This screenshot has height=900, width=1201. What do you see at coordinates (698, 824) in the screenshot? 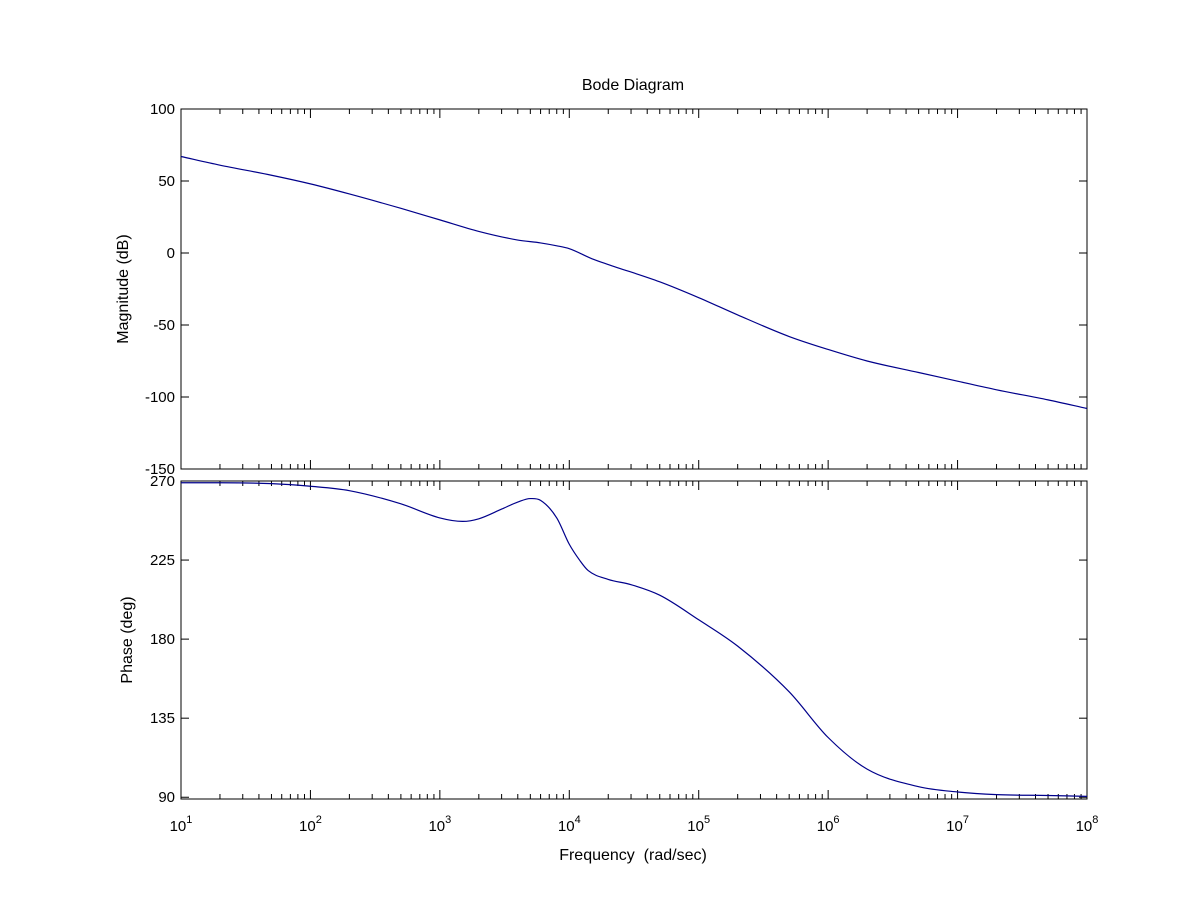
I see `x-tick-label: 10⁵` at bounding box center [698, 824].